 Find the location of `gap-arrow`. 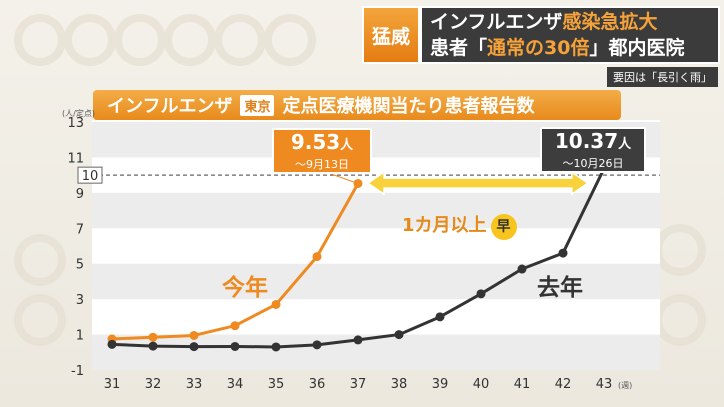

gap-arrow is located at coordinates (478, 183).